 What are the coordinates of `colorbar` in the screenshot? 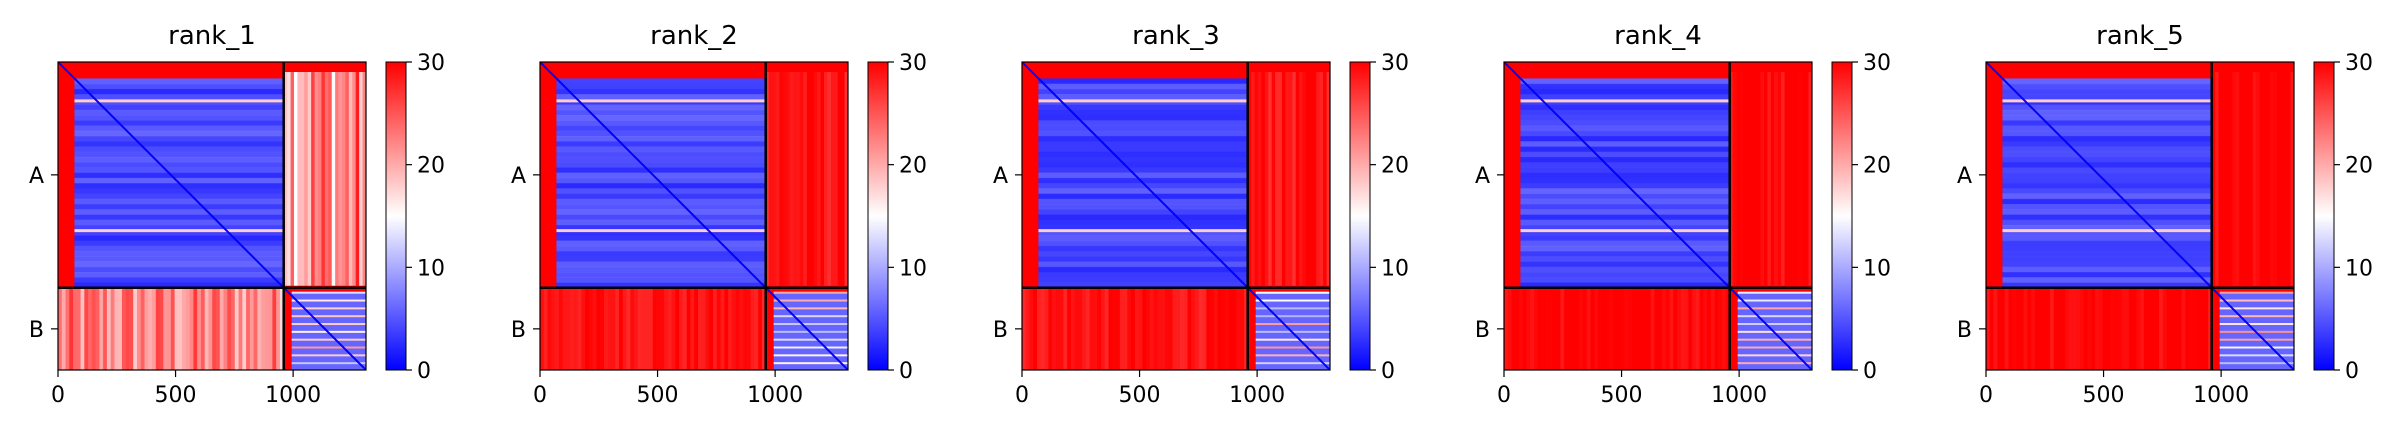 It's located at (1842, 216).